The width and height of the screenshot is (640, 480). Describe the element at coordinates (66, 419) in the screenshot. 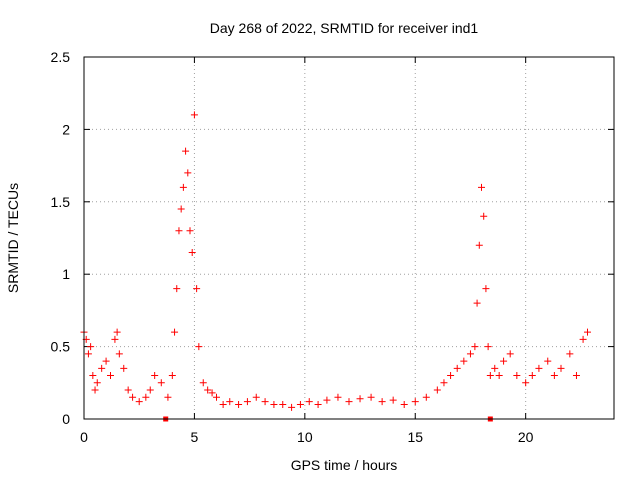

I see `y-tick-label: 0` at that location.